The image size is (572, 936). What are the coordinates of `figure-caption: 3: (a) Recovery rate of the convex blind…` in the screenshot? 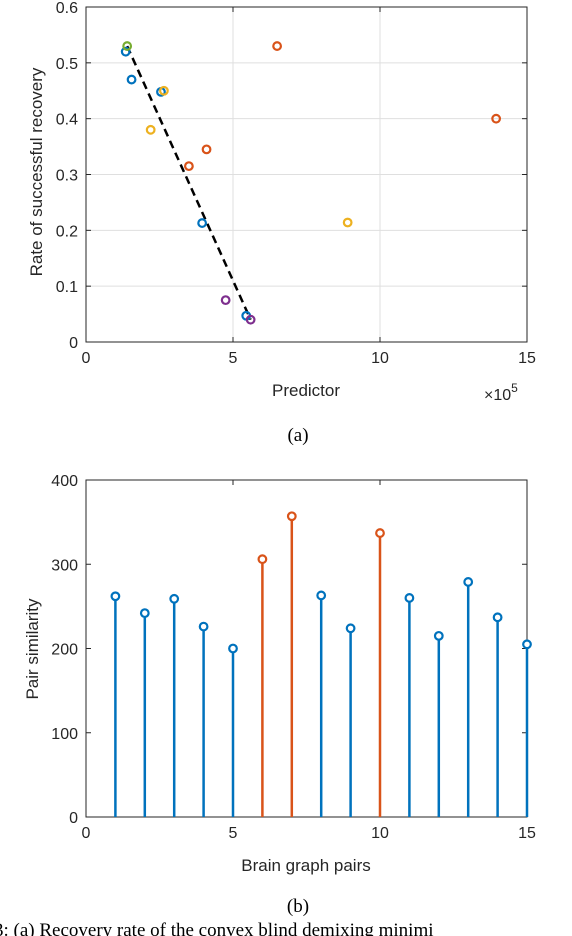 It's located at (217, 928).